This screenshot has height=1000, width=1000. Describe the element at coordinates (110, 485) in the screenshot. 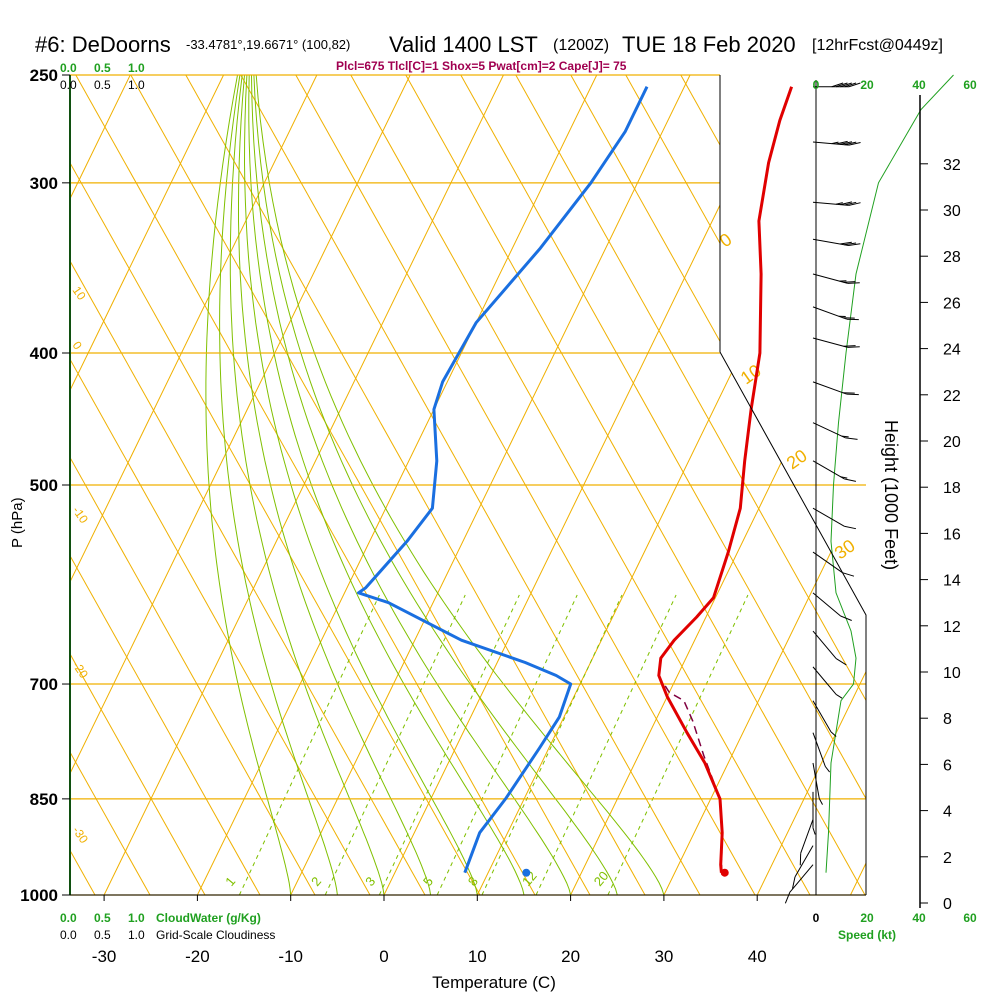

I see `dry-adiabat-line` at that location.